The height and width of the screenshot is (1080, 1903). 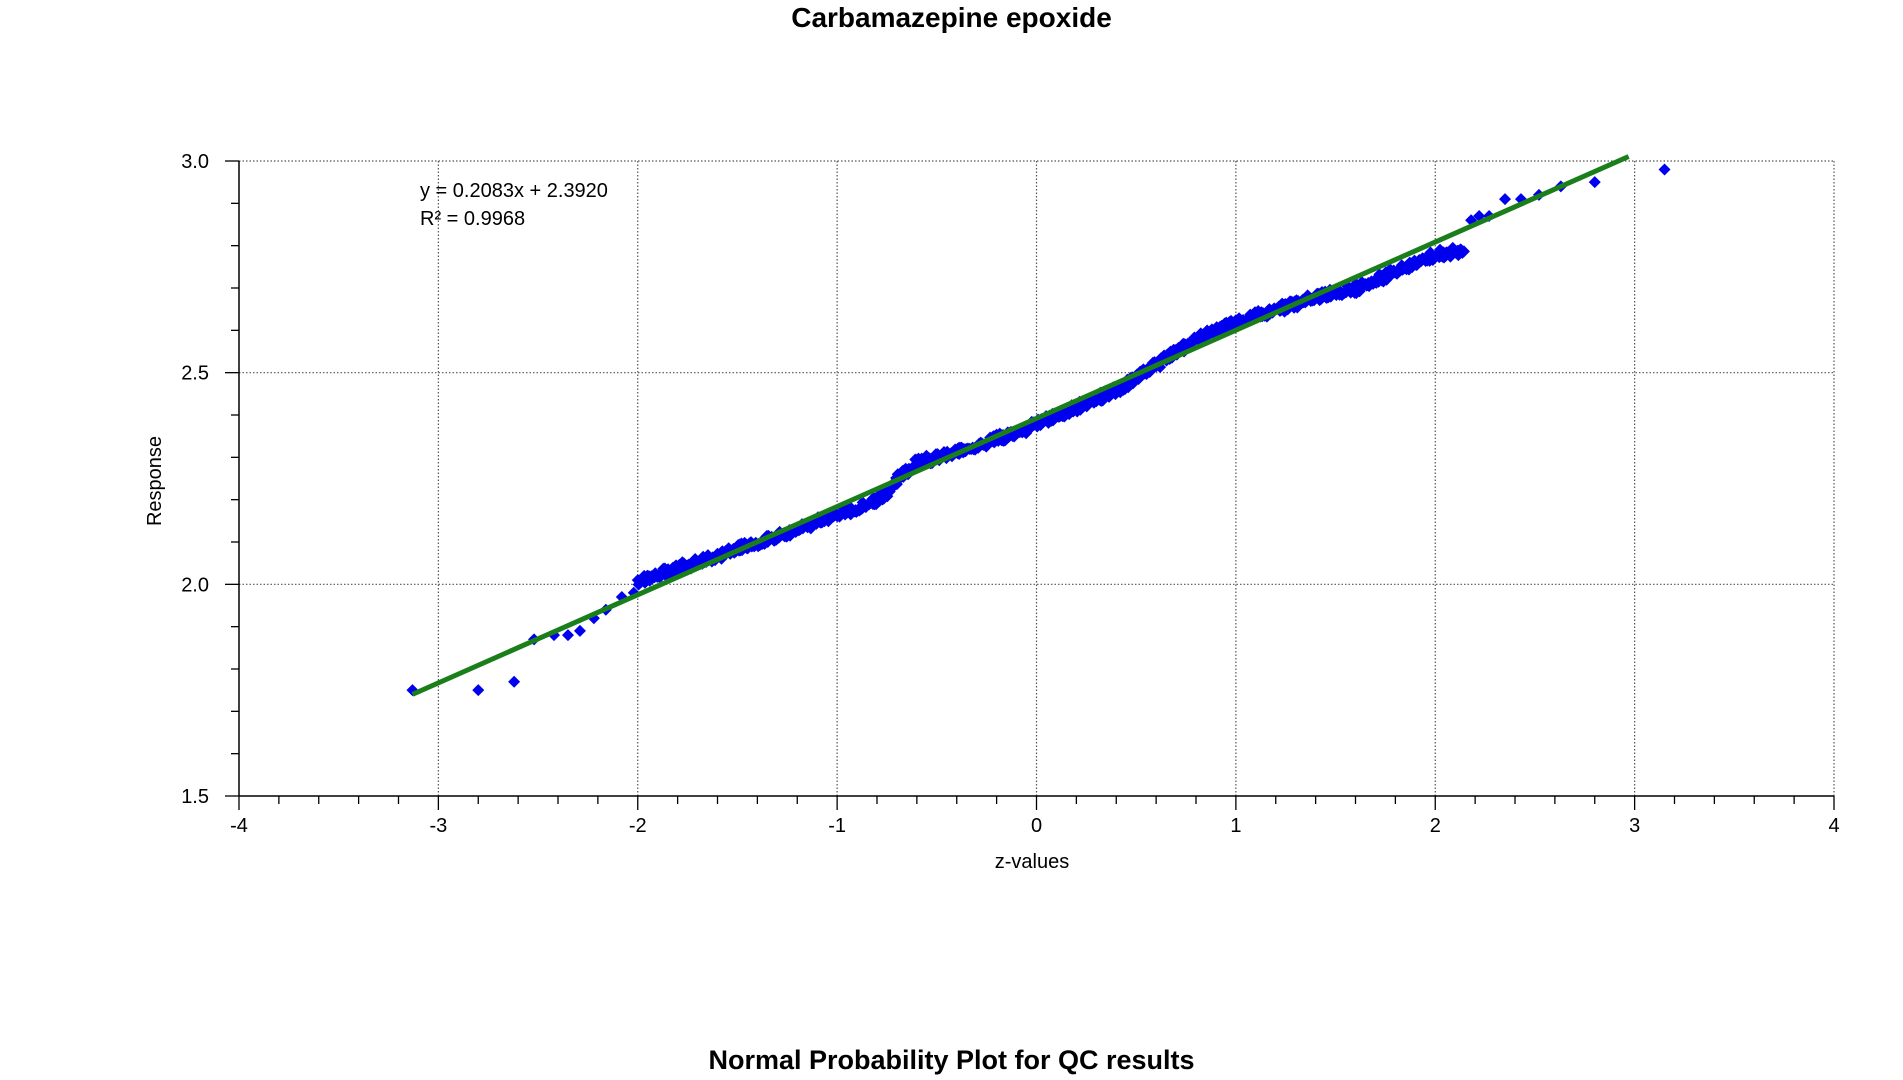 What do you see at coordinates (1036, 826) in the screenshot?
I see `x-tick-label: 0` at bounding box center [1036, 826].